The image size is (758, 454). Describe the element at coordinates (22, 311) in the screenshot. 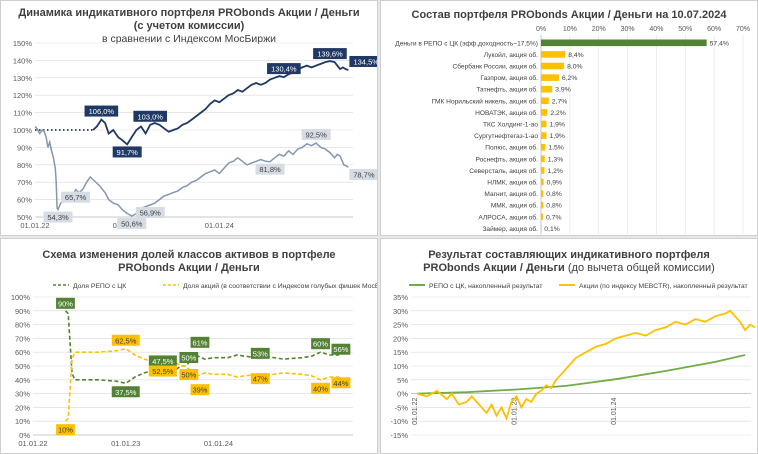

I see `y-tick-label: 90%` at that location.